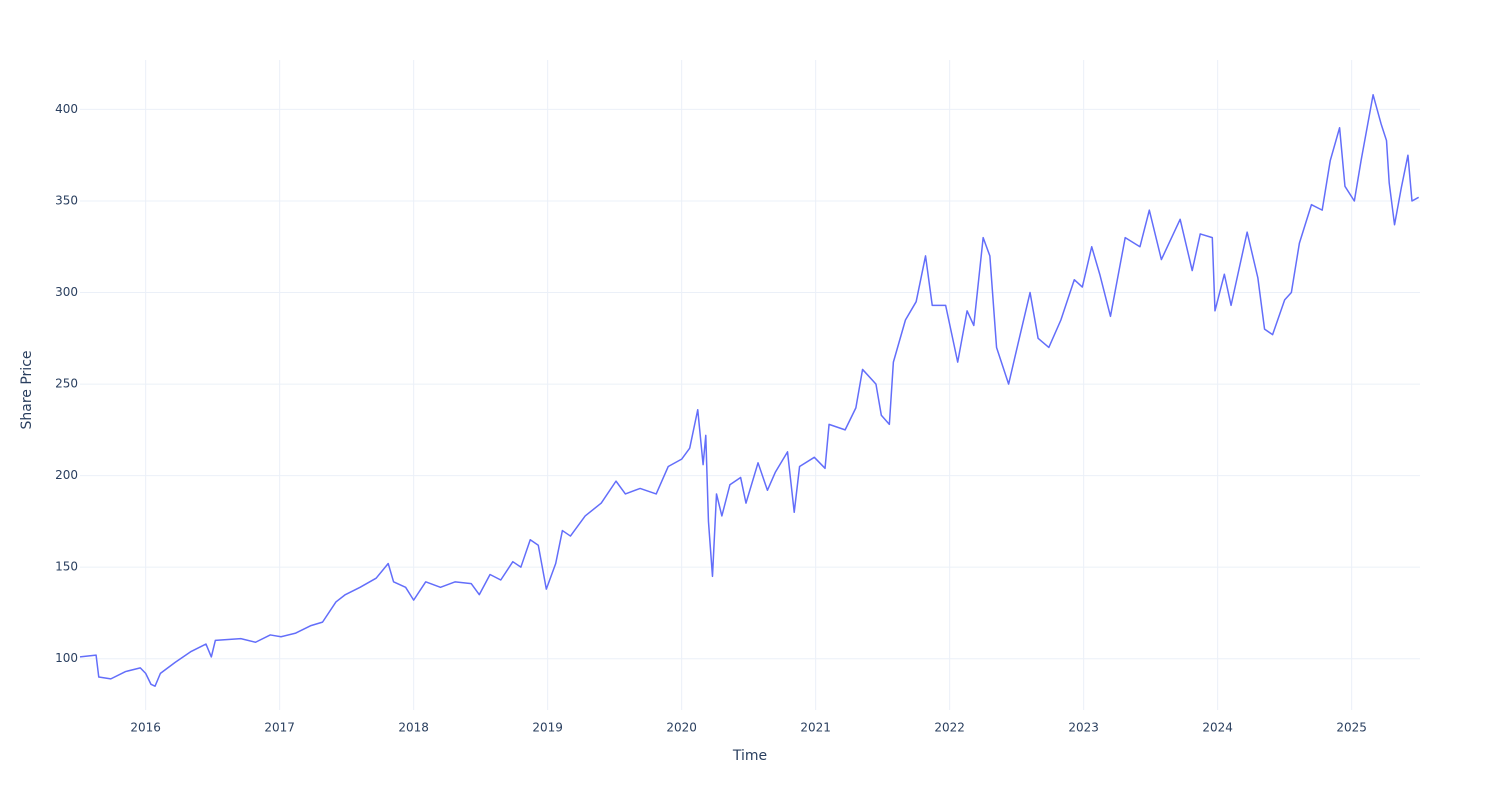 The height and width of the screenshot is (800, 1500). Describe the element at coordinates (815, 728) in the screenshot. I see `x-tick-label: 2021` at that location.